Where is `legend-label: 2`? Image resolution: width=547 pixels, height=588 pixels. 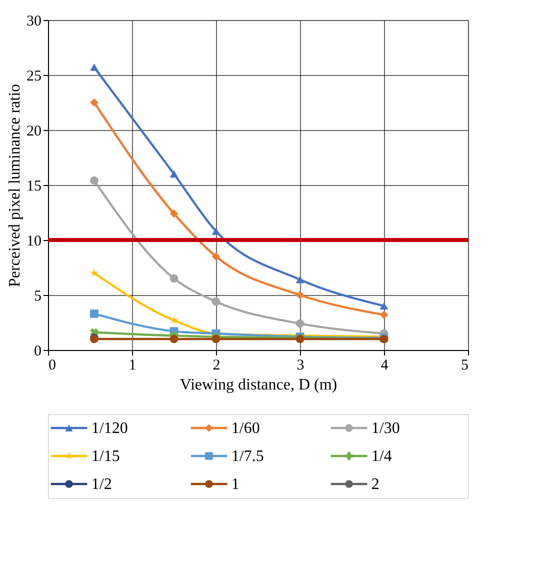 legend-label: 2 is located at coordinates (375, 484).